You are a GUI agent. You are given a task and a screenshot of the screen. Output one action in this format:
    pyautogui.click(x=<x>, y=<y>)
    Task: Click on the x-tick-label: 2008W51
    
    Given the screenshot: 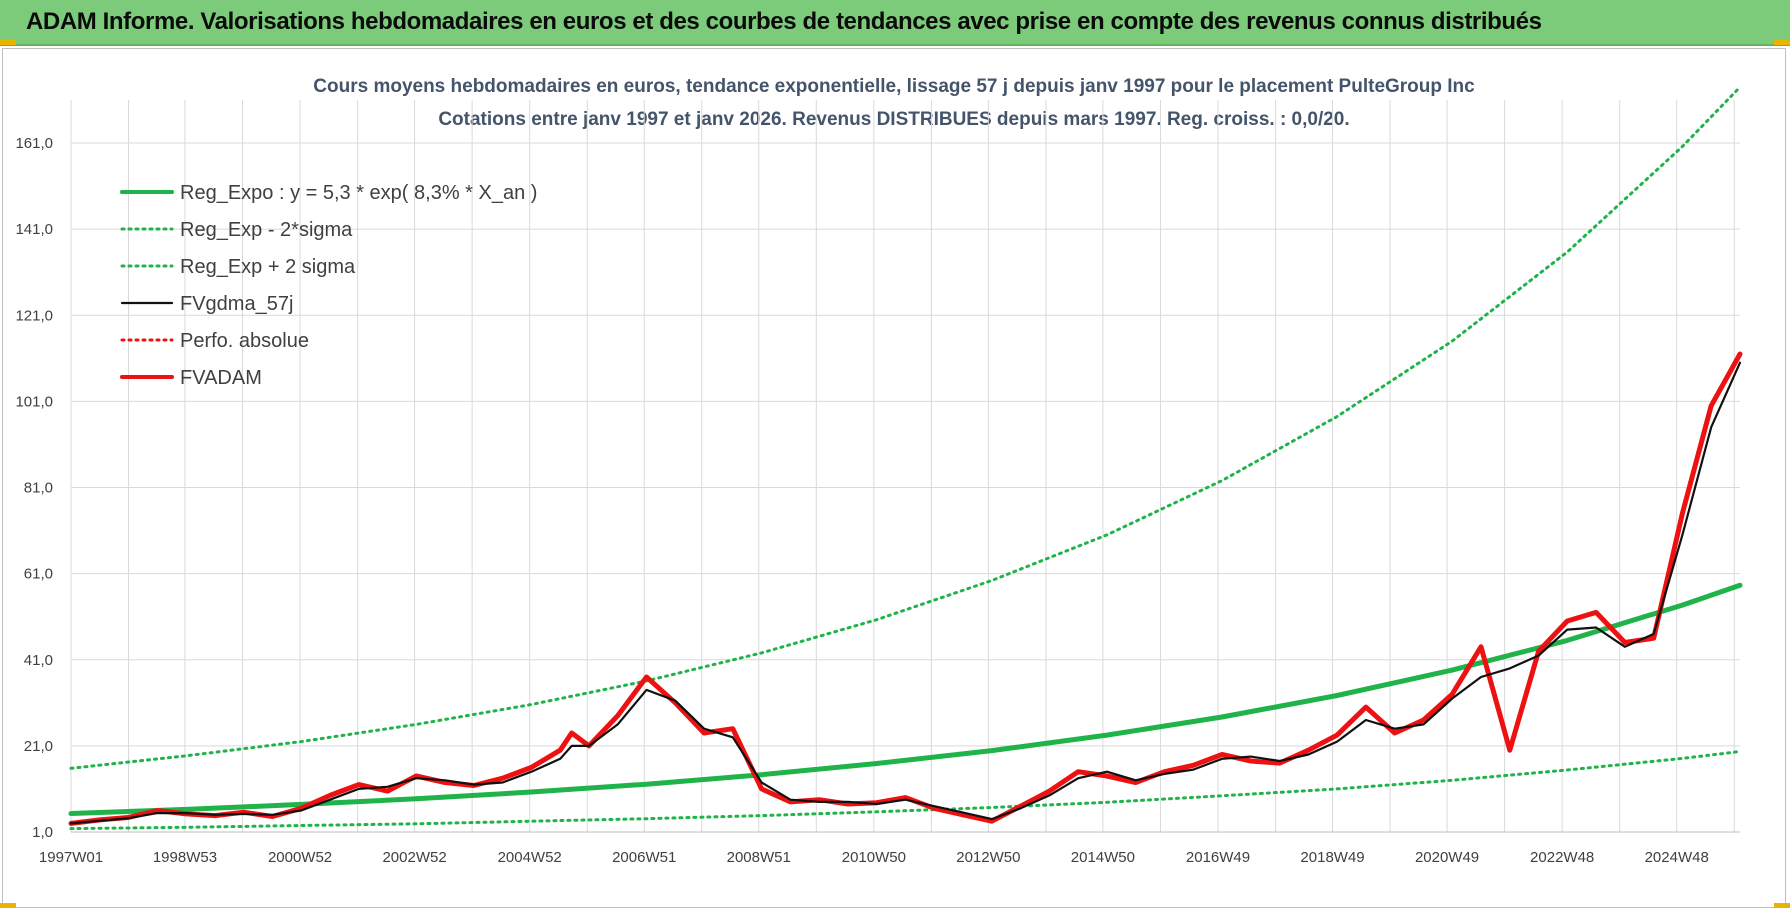 What is the action you would take?
    pyautogui.click(x=759, y=857)
    